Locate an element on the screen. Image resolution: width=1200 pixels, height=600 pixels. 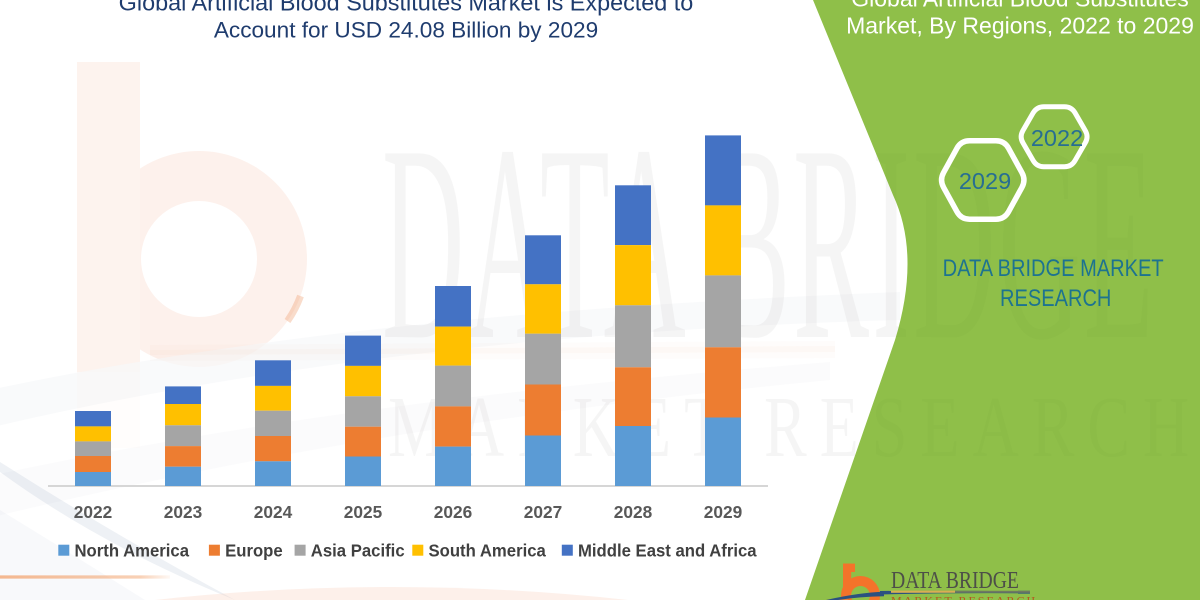
svg-text: 2025 is located at coordinates (363, 512).